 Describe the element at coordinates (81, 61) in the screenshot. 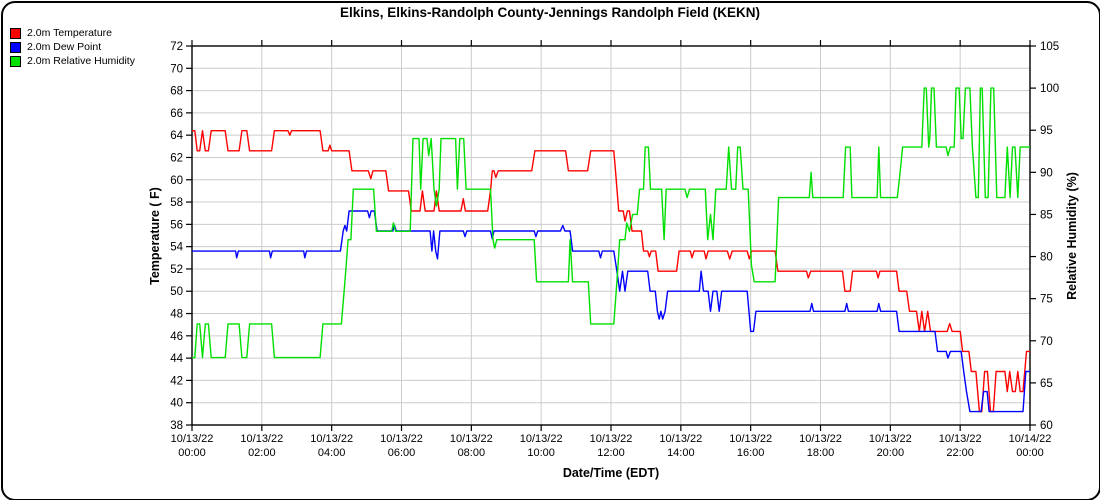

I see `legend-label: 2.0m Relative Humidity` at that location.